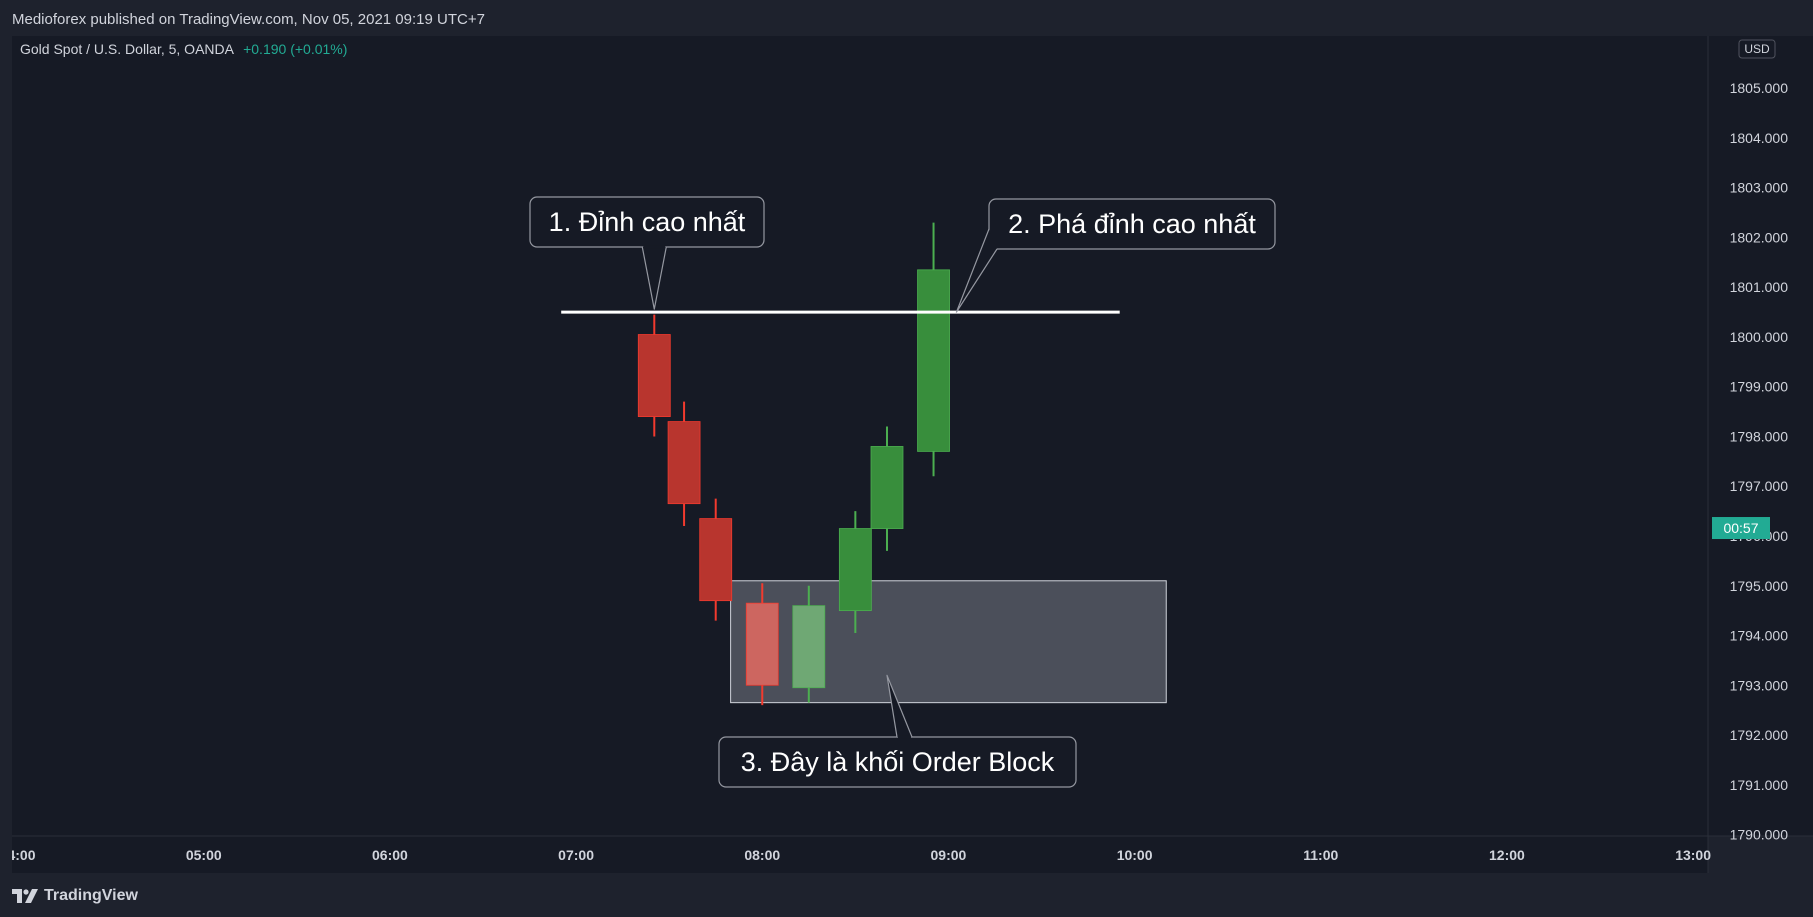 The image size is (1813, 917). I want to click on y-tick-label: 1804.000, so click(1759, 138).